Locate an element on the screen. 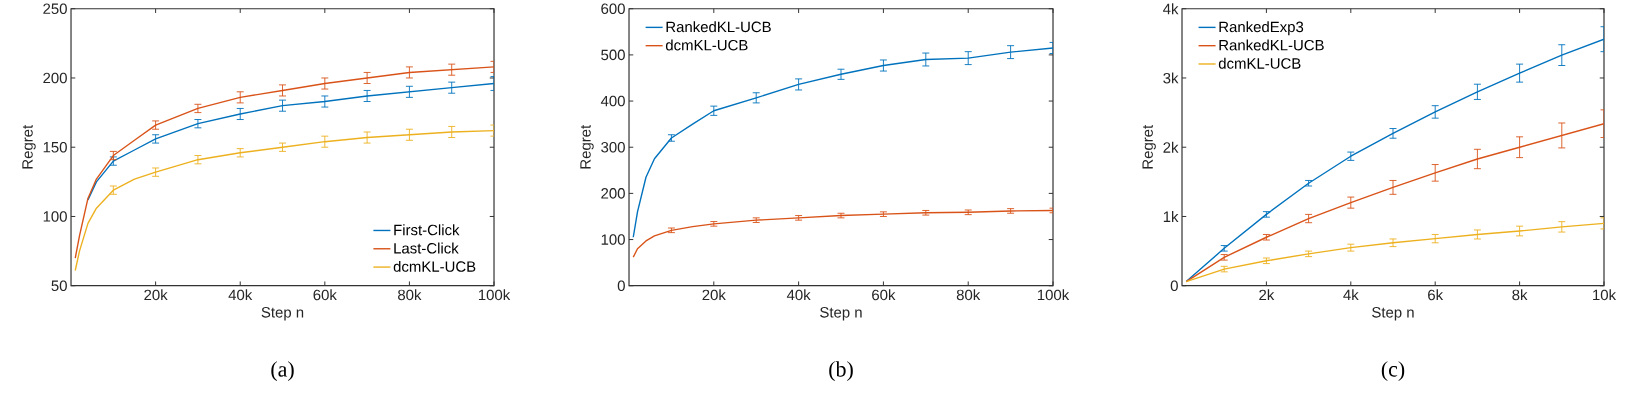  y-tick-label: 50 is located at coordinates (59, 286).